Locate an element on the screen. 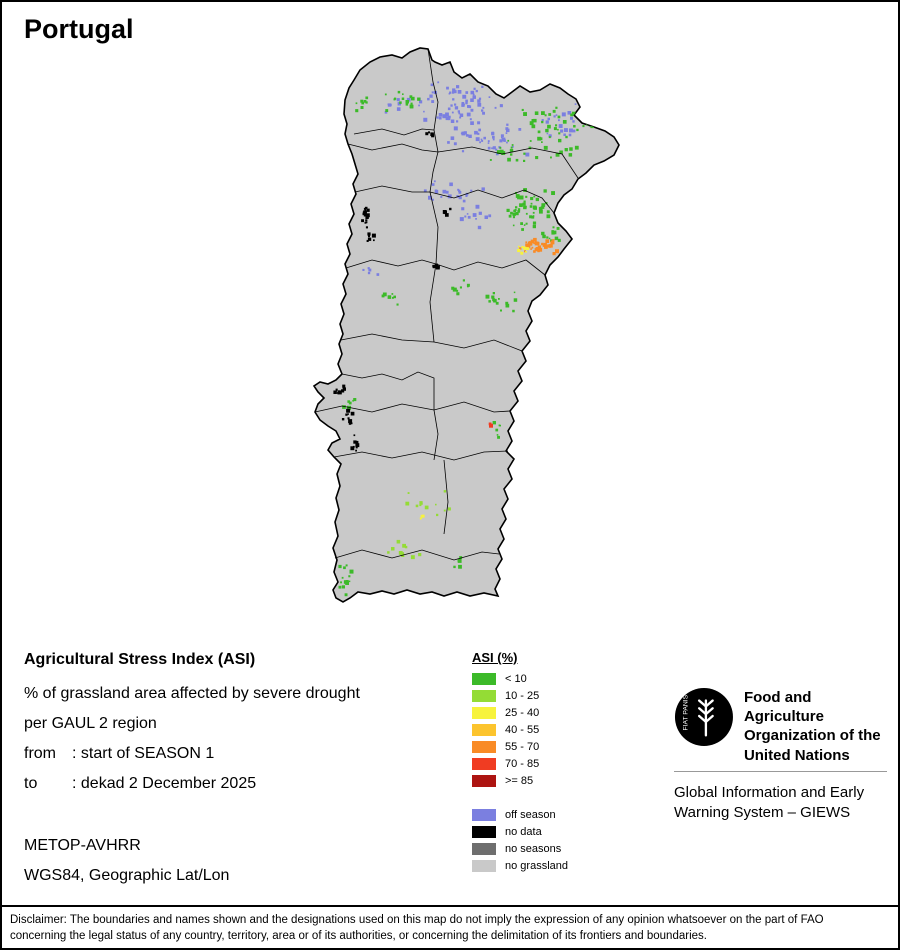  swatch-no-seasons is located at coordinates (484, 849).